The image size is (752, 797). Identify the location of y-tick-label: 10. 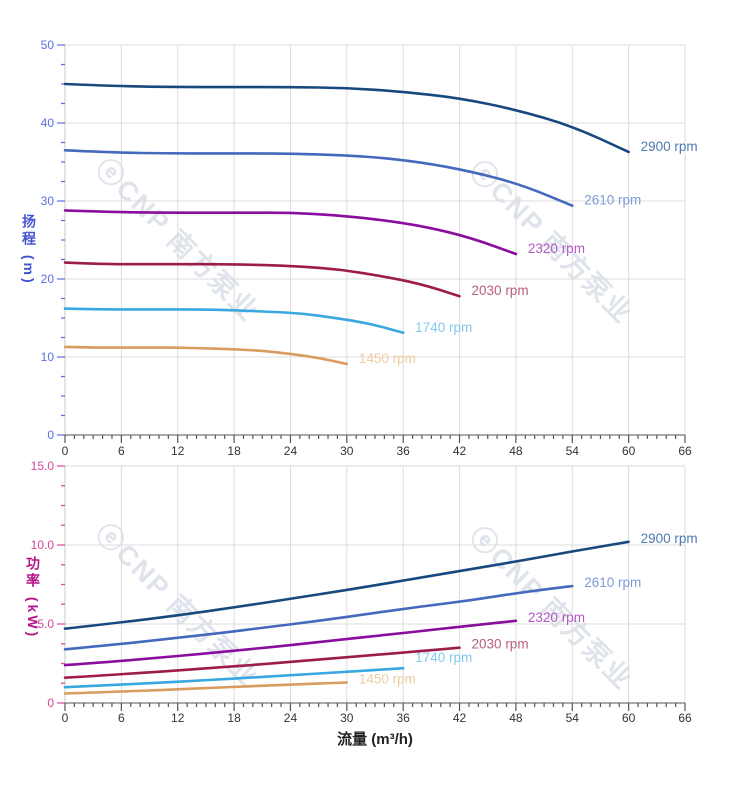
(48, 357).